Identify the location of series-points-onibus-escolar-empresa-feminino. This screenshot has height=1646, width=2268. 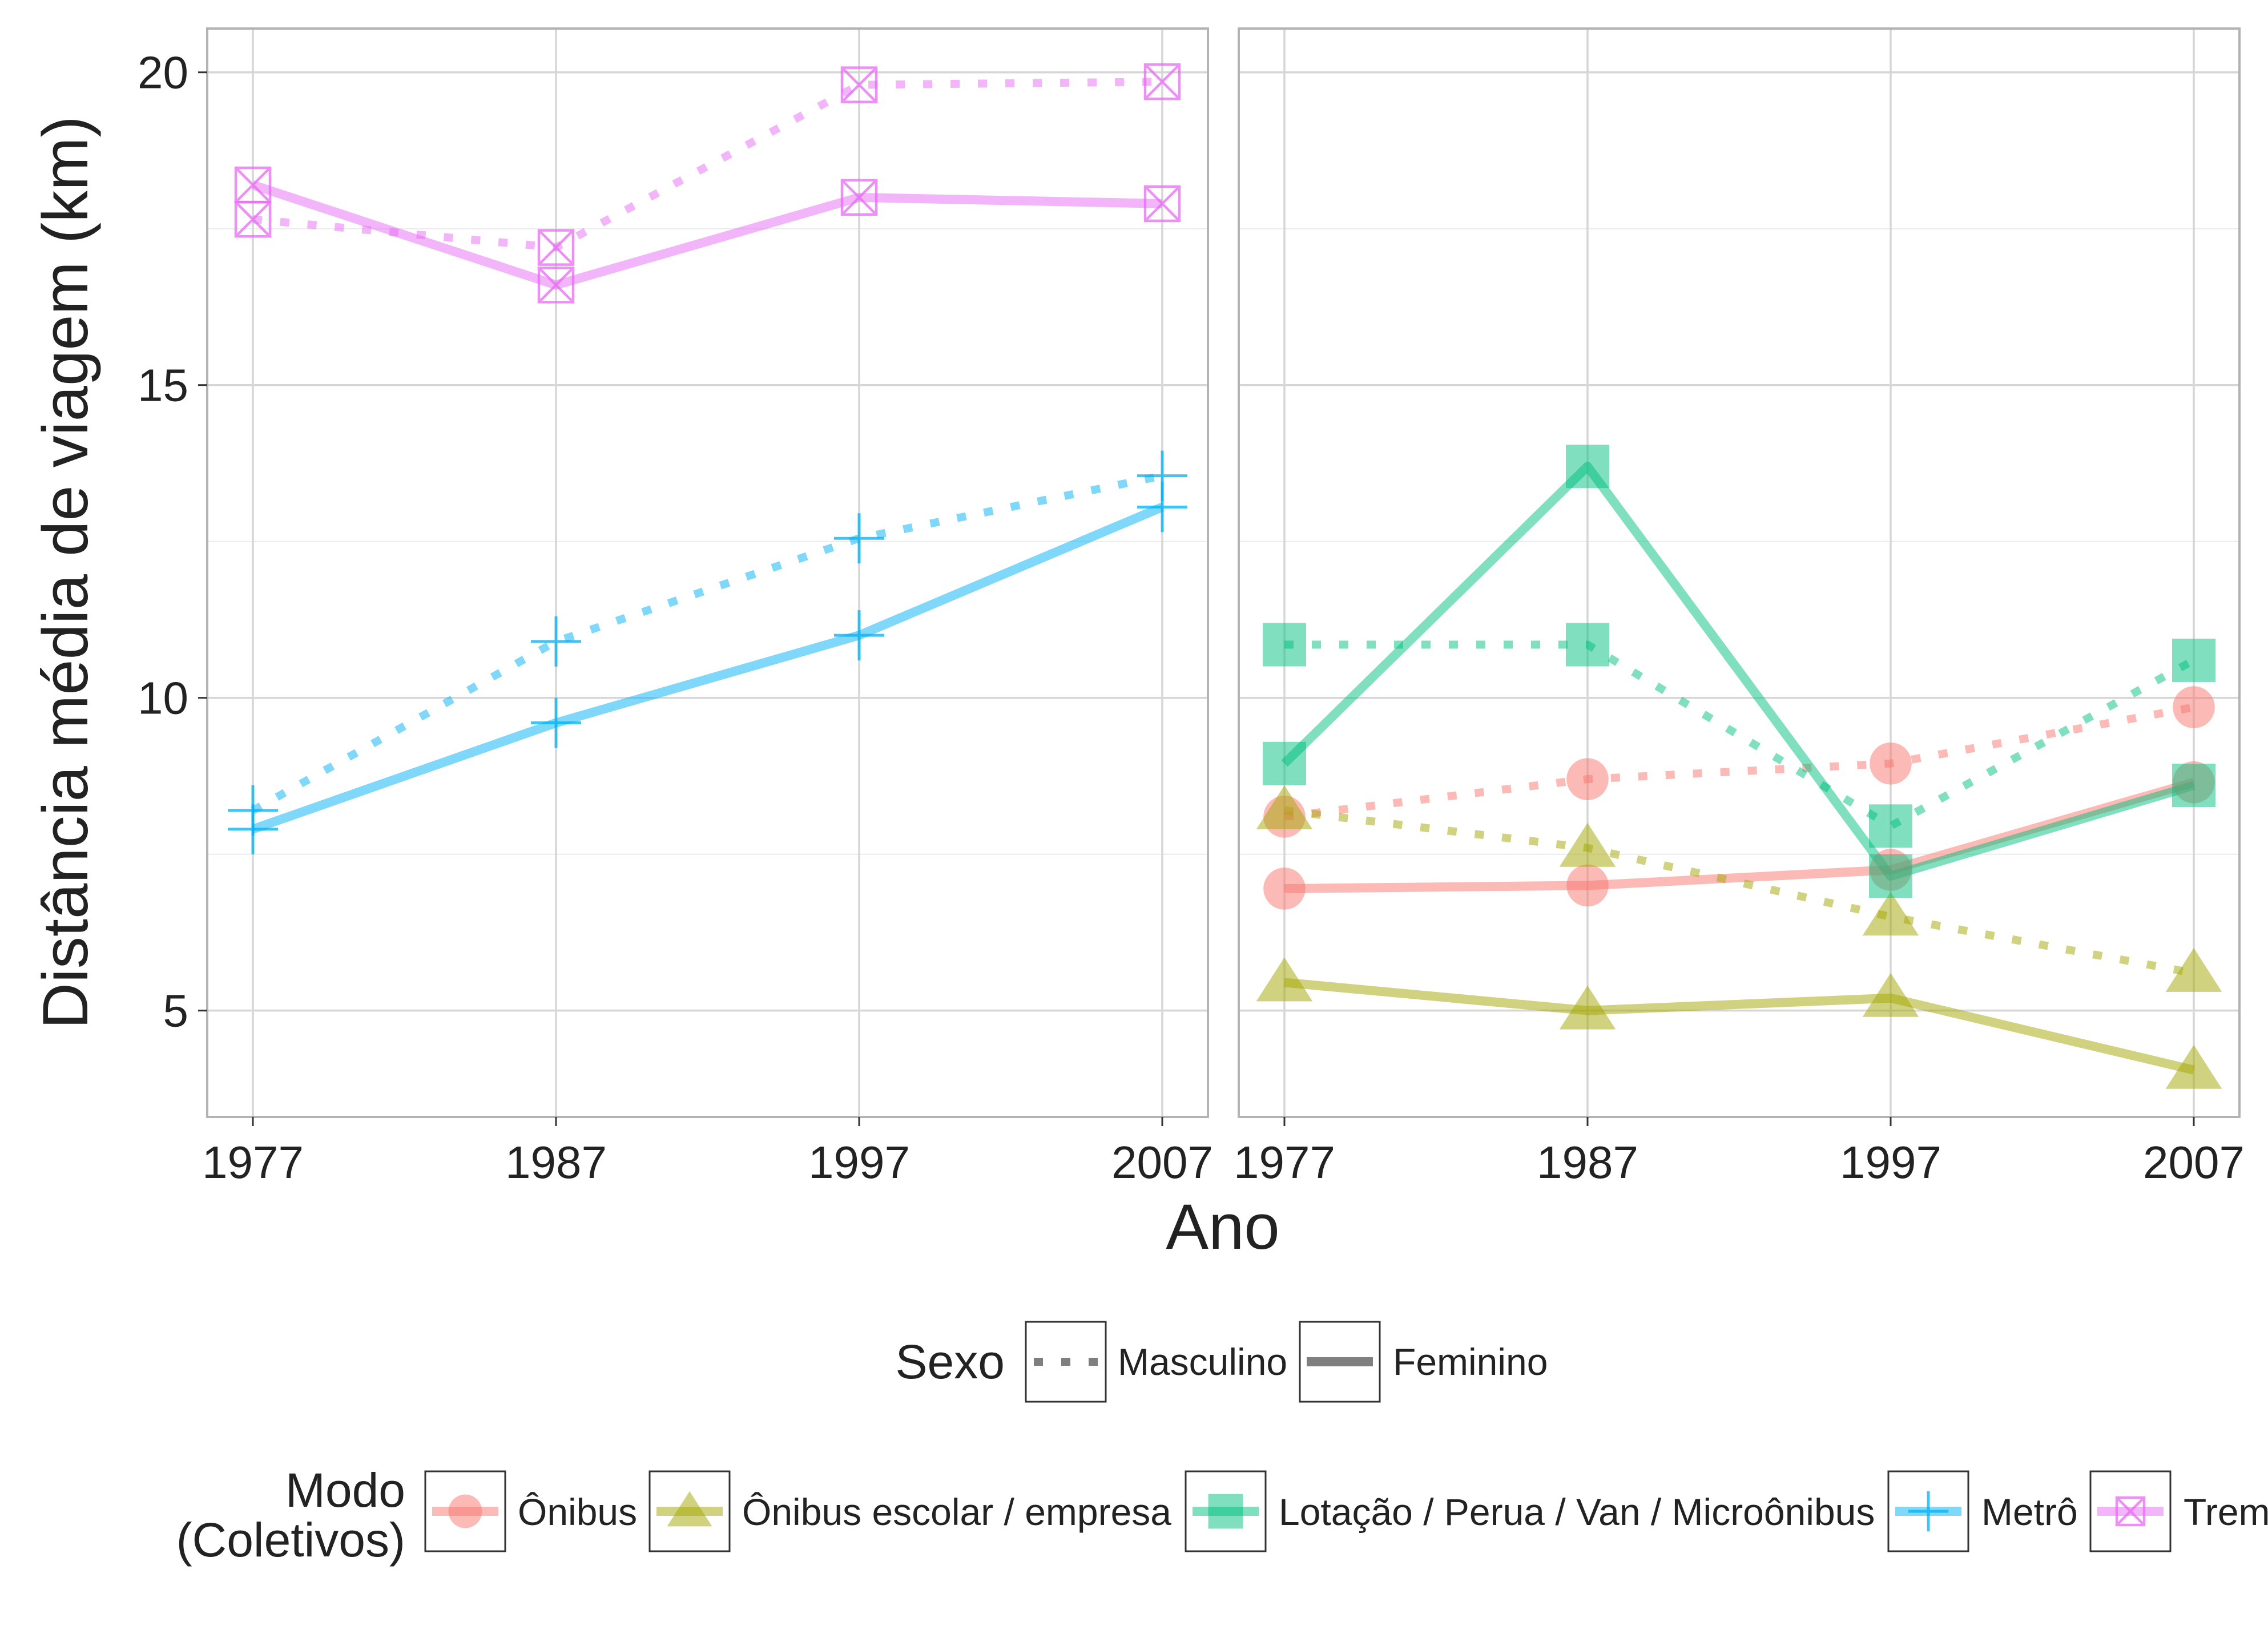
(1739, 1023).